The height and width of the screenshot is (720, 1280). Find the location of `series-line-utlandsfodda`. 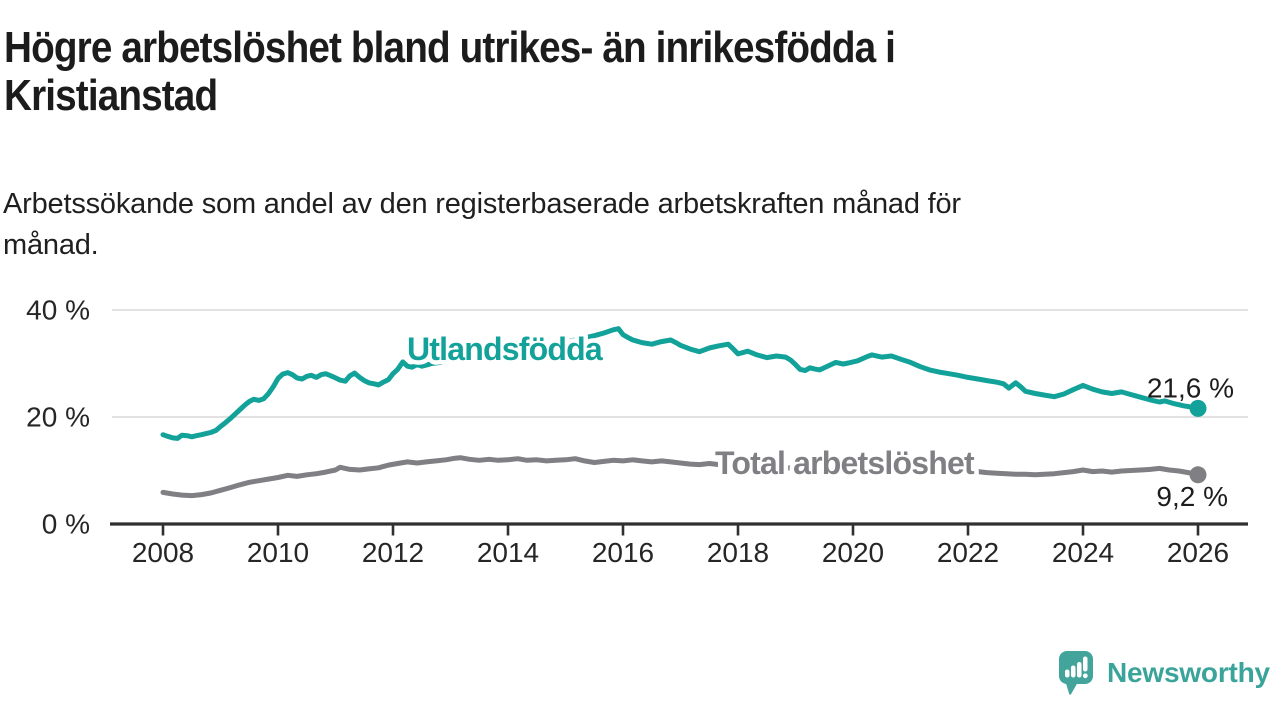

series-line-utlandsfodda is located at coordinates (680, 383).